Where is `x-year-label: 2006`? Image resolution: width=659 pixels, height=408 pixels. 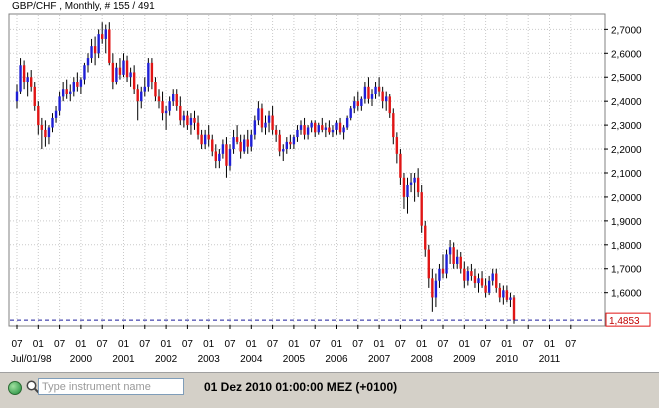
x-year-label: 2006 is located at coordinates (336, 359).